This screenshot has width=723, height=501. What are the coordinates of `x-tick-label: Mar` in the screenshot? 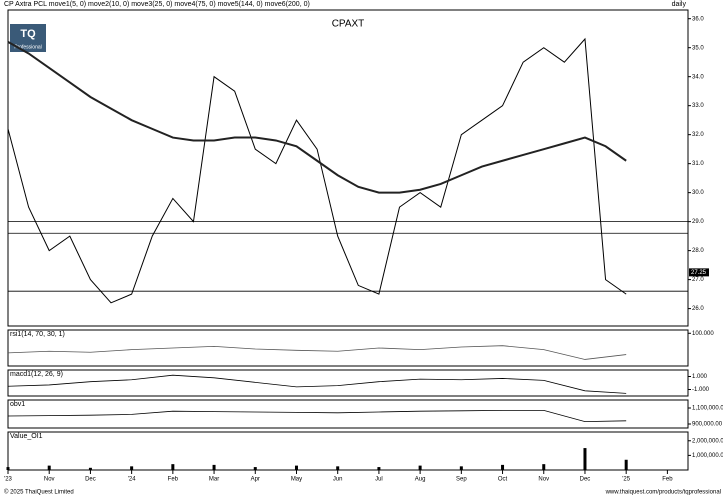 It's located at (214, 480).